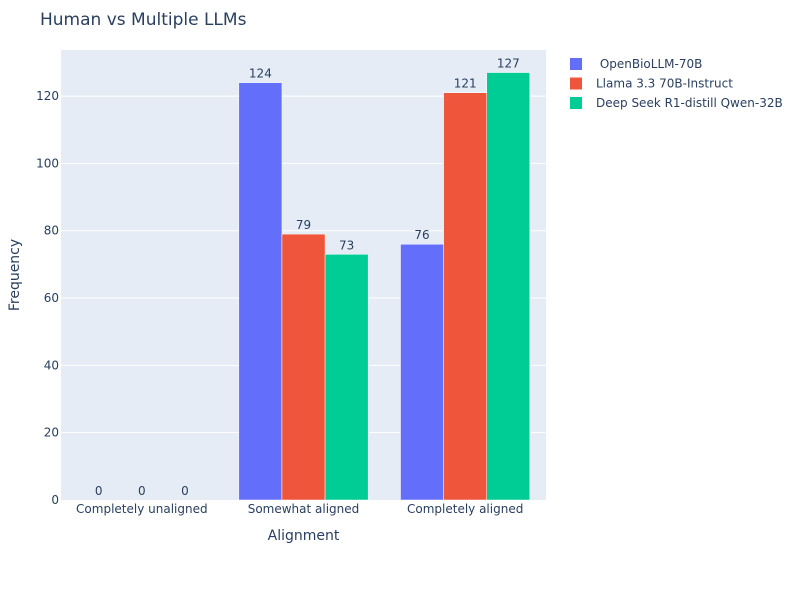 The height and width of the screenshot is (604, 800). I want to click on data-label: 127, so click(508, 64).